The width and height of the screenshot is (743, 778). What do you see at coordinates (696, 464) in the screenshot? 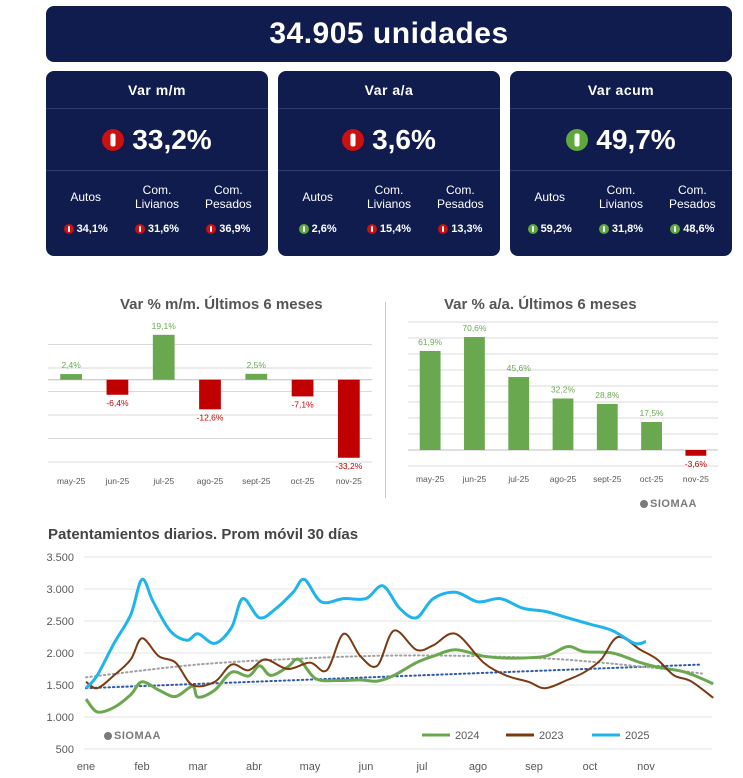
I see `aa-data-label: -3,6%` at bounding box center [696, 464].